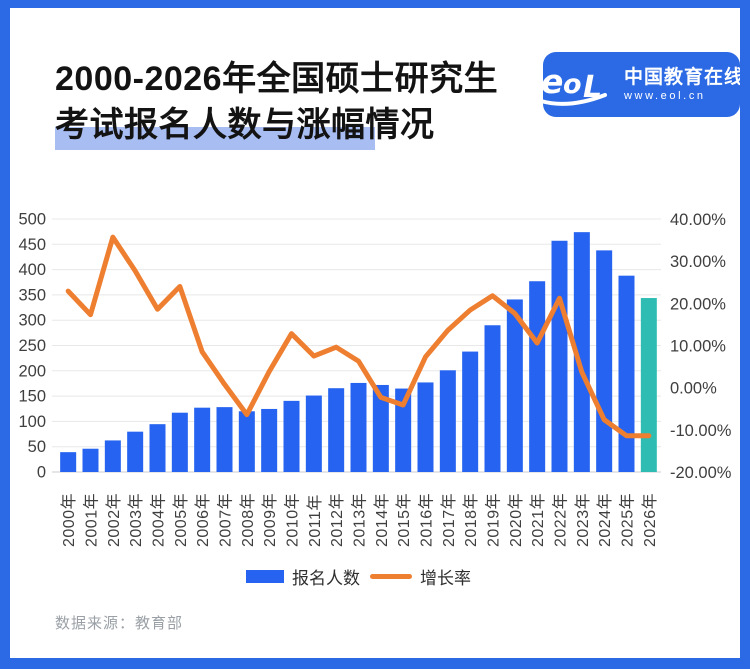  Describe the element at coordinates (698, 304) in the screenshot. I see `y-axis-right-tick: 20.00%` at that location.